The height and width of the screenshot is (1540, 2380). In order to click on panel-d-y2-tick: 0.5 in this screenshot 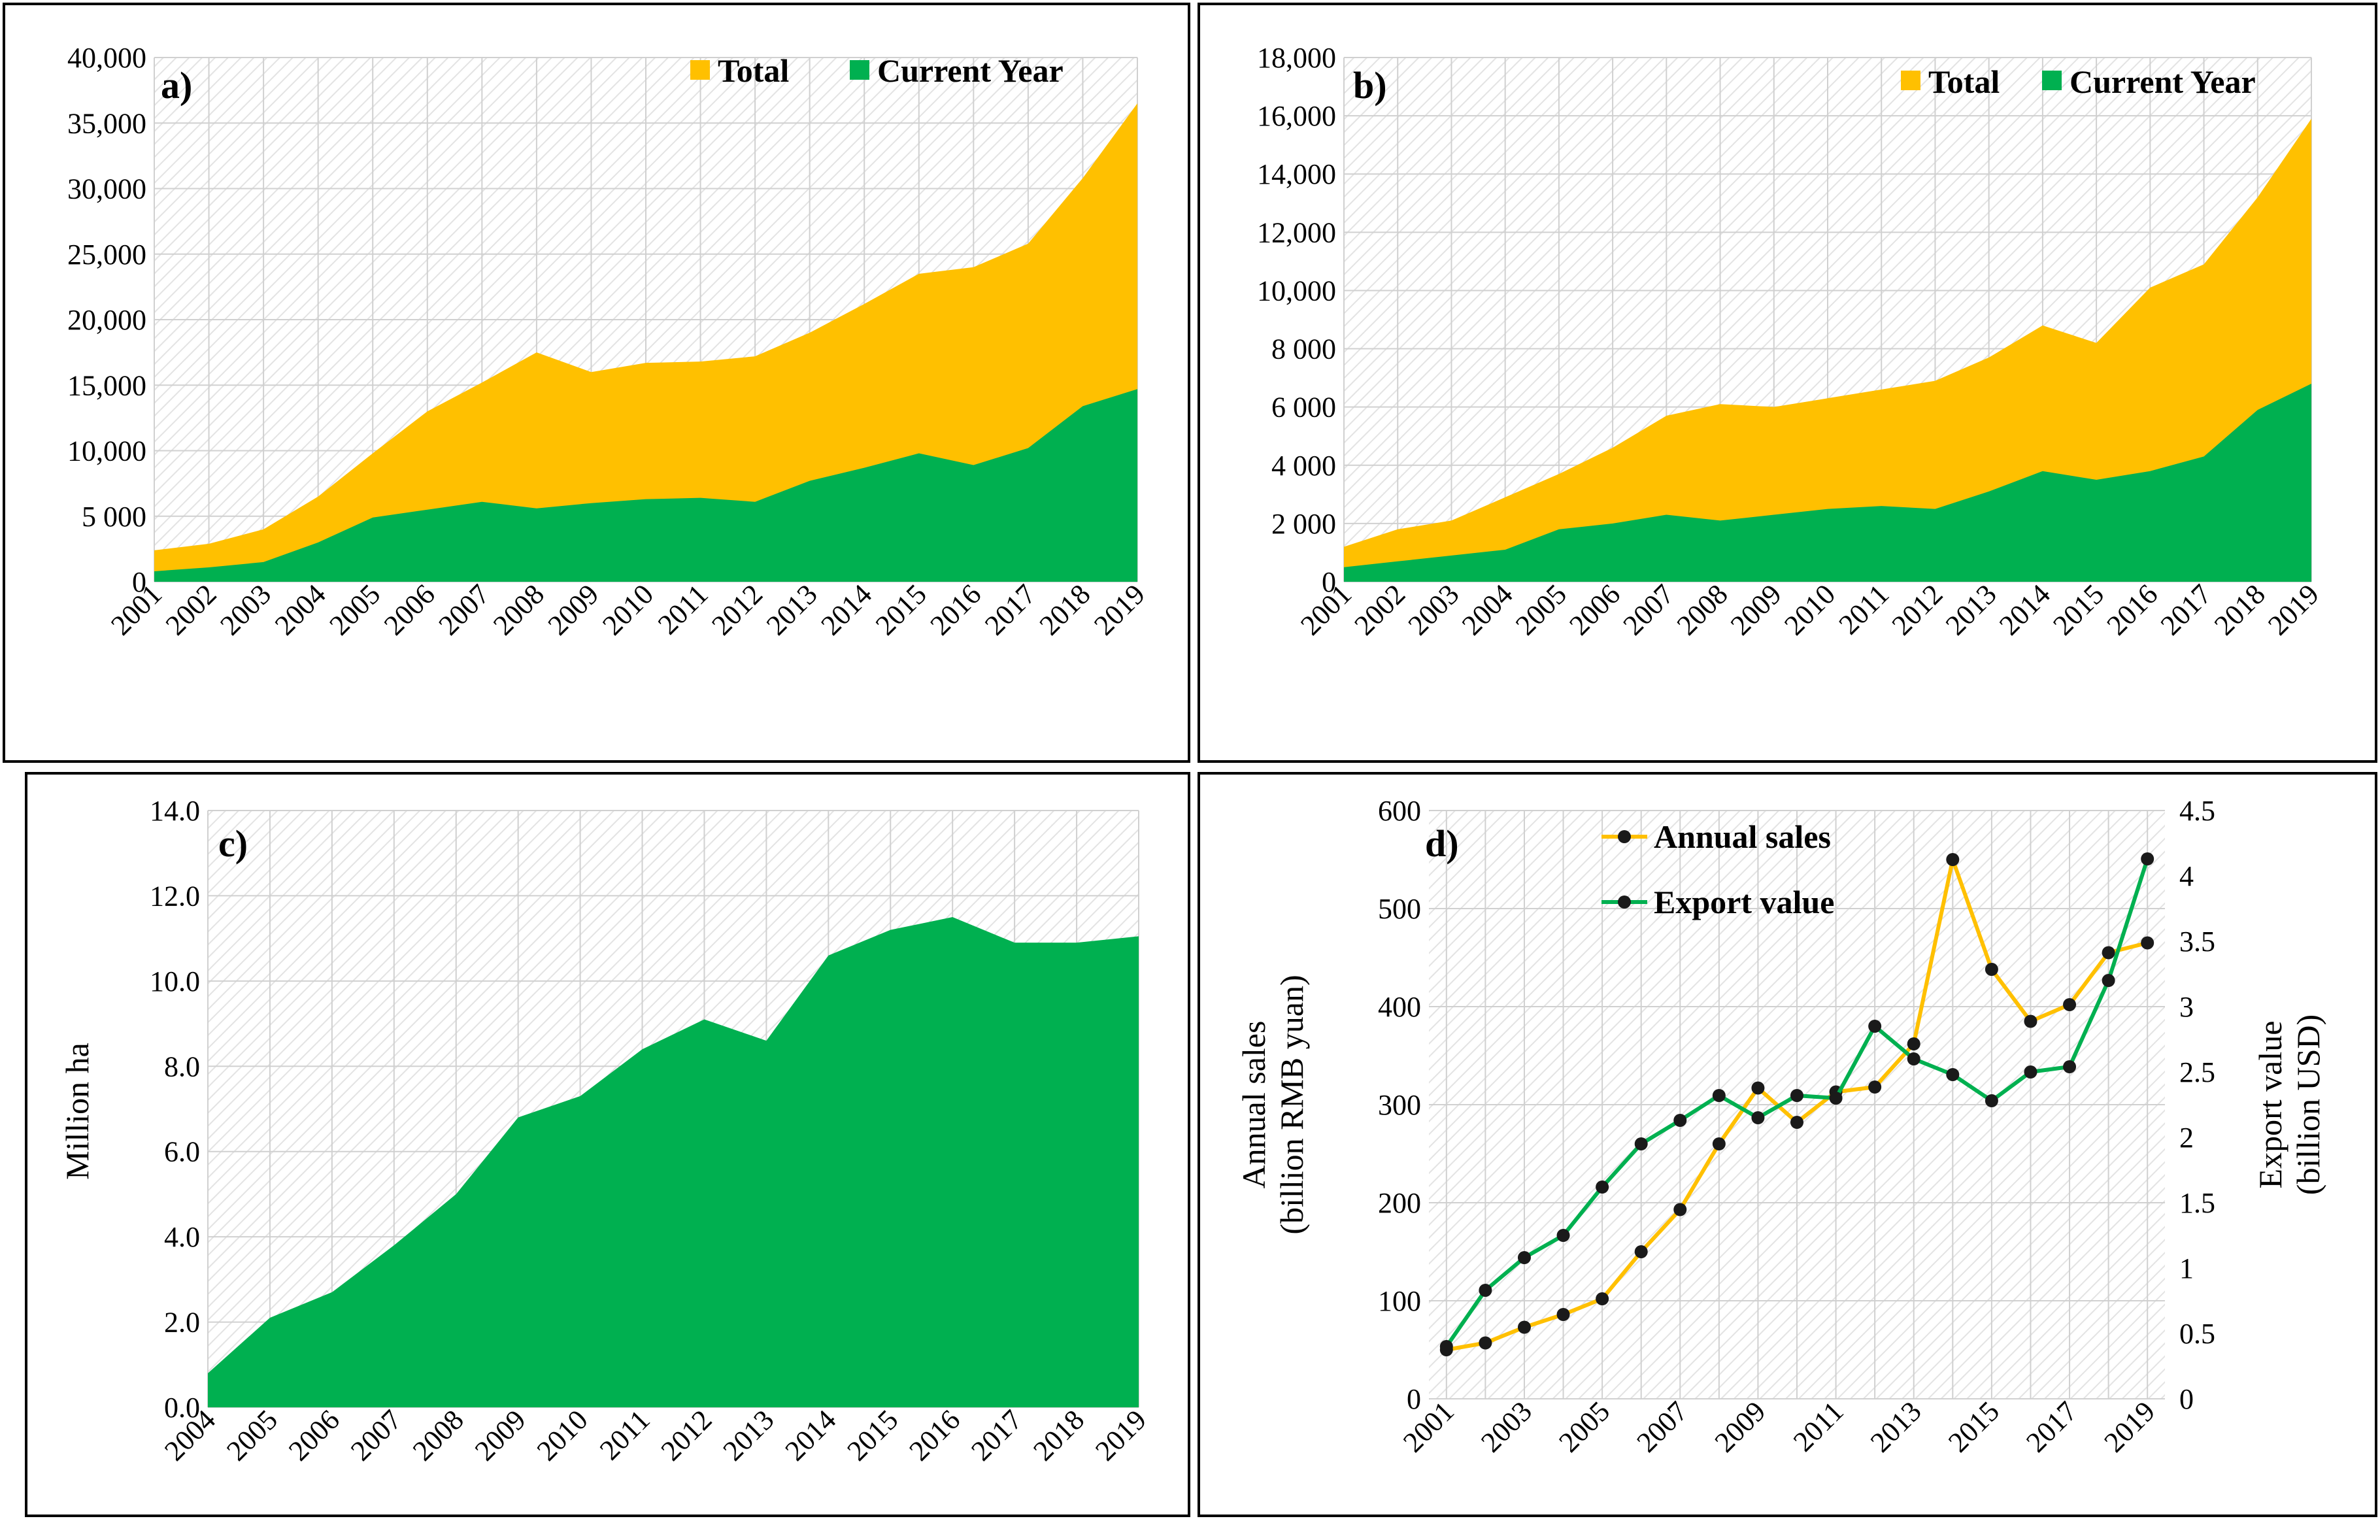, I will do `click(2197, 1334)`.